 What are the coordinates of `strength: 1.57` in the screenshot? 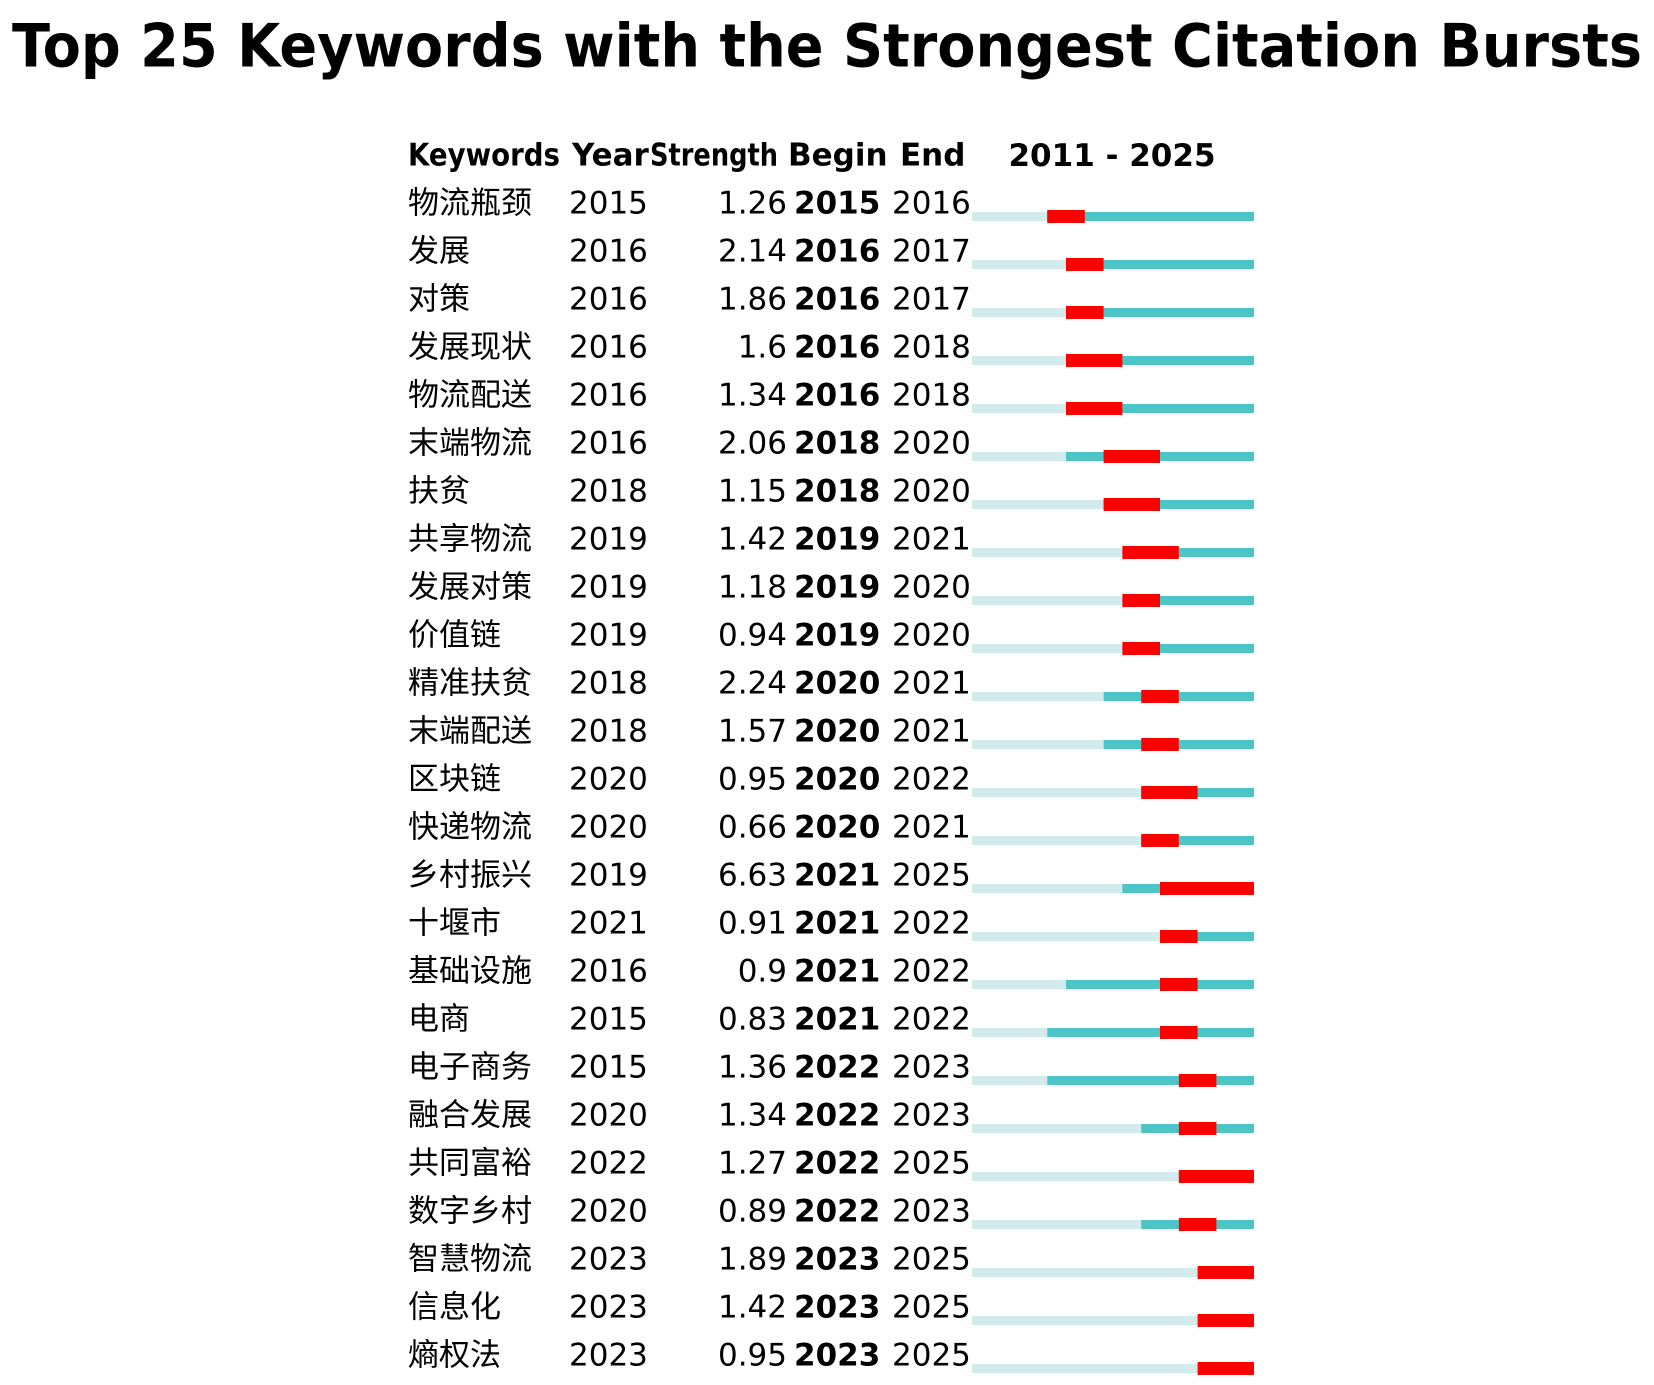 It's located at (752, 732).